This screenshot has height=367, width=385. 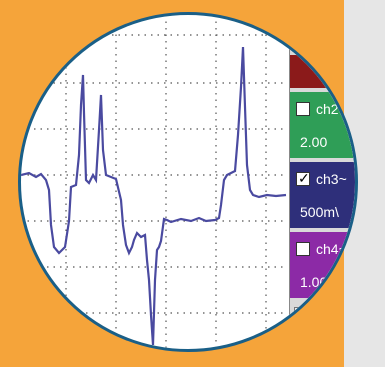 What do you see at coordinates (331, 178) in the screenshot?
I see `ch3-label: ch3~` at bounding box center [331, 178].